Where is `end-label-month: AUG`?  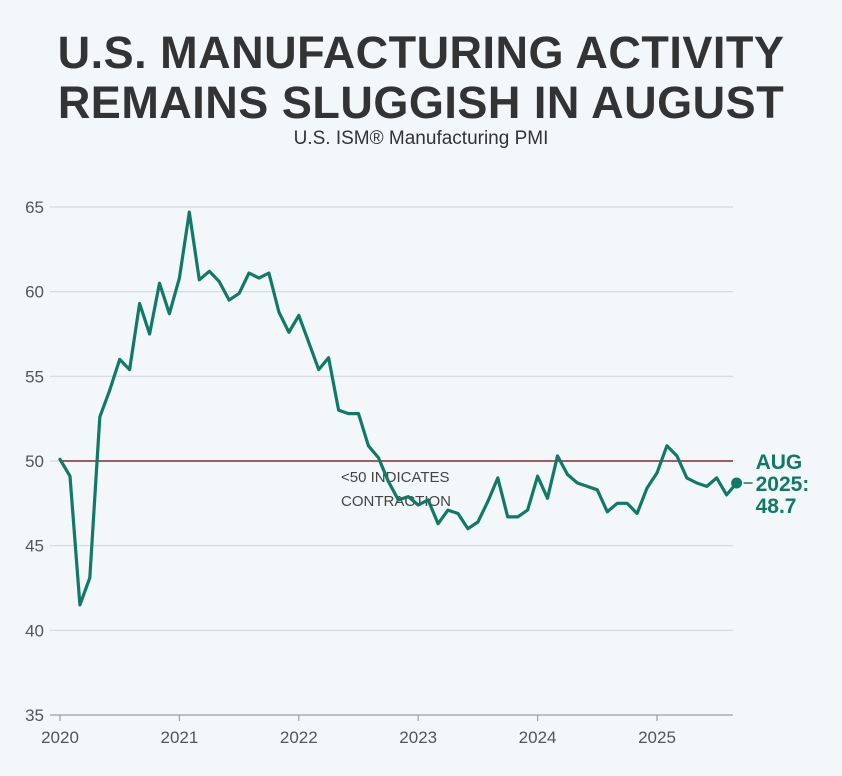 end-label-month: AUG is located at coordinates (779, 462).